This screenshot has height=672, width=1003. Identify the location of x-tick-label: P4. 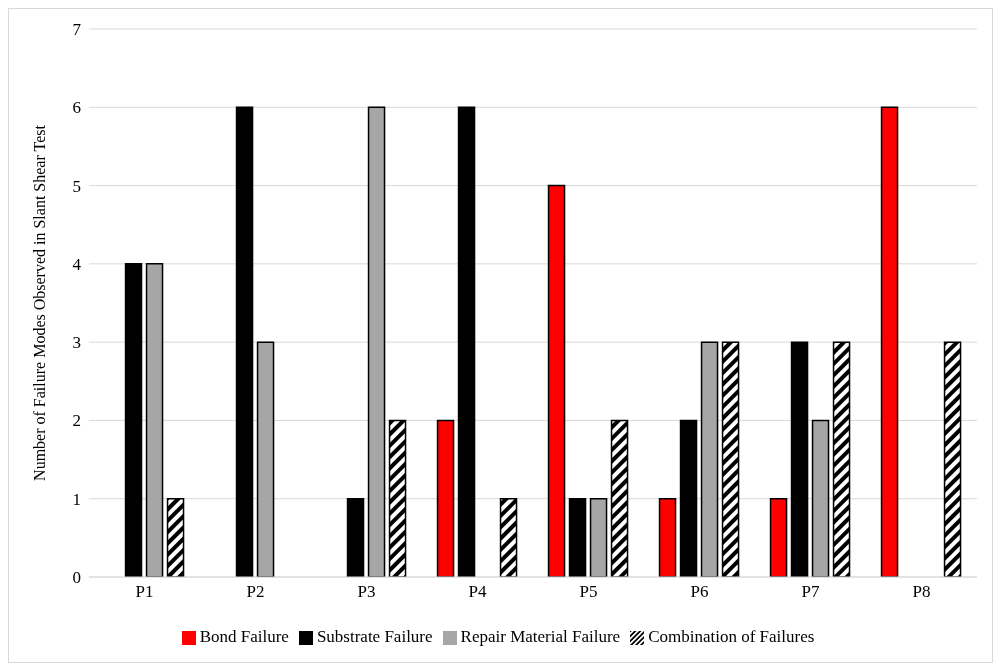
(477, 592).